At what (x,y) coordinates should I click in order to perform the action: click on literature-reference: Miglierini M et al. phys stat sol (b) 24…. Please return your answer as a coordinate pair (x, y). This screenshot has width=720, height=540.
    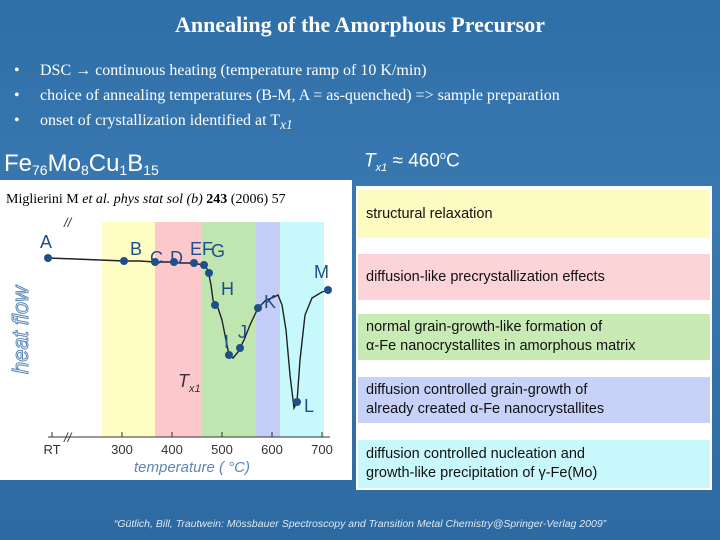
    Looking at the image, I should click on (146, 200).